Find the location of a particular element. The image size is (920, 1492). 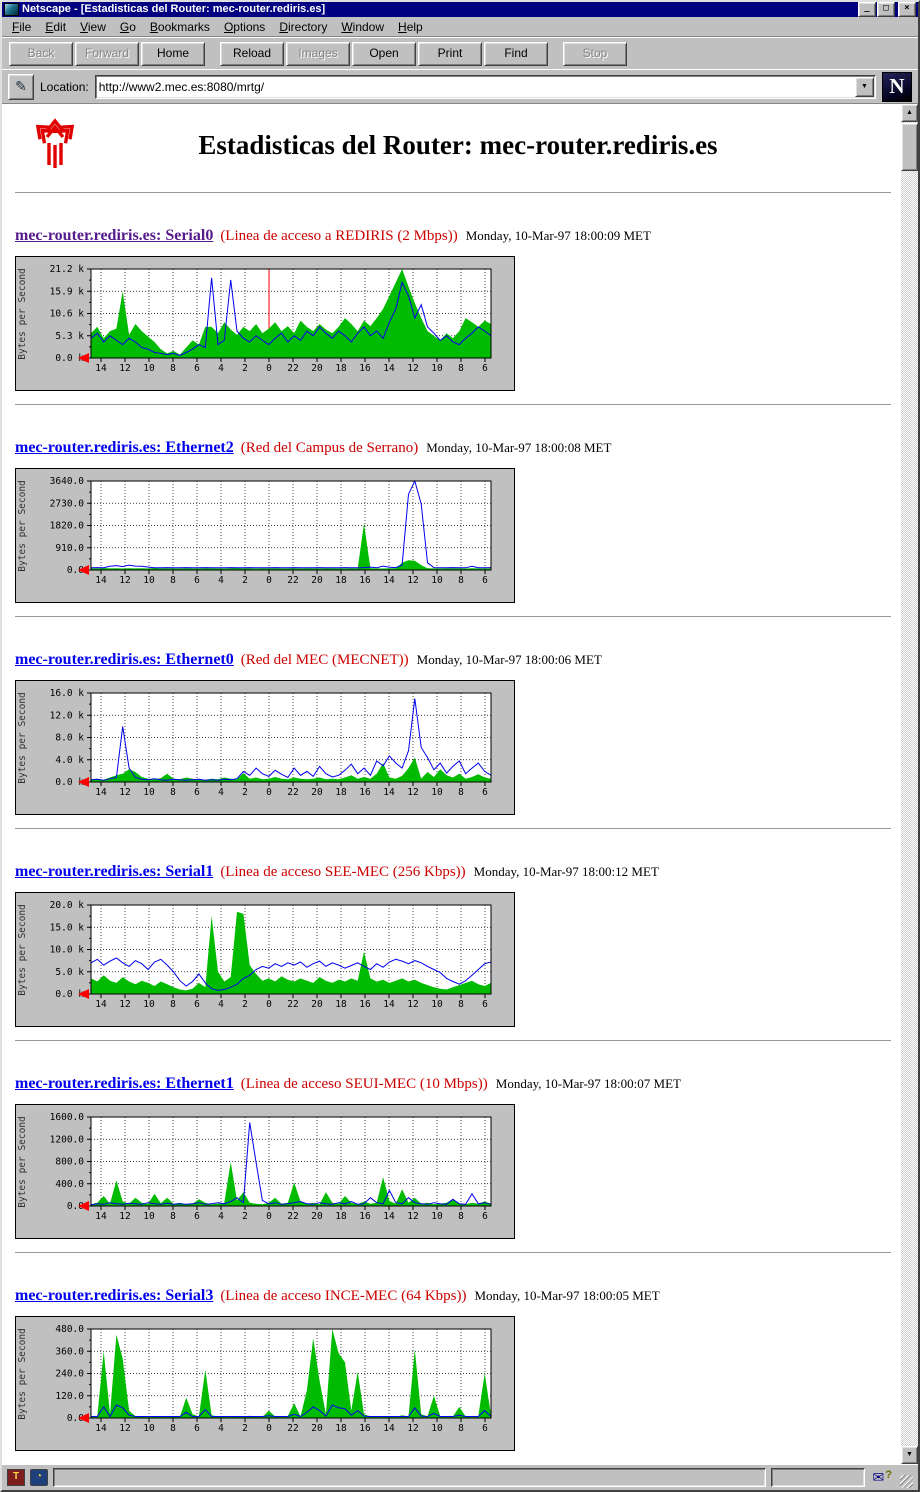

page-proxy-icon: ✎ is located at coordinates (21, 86).